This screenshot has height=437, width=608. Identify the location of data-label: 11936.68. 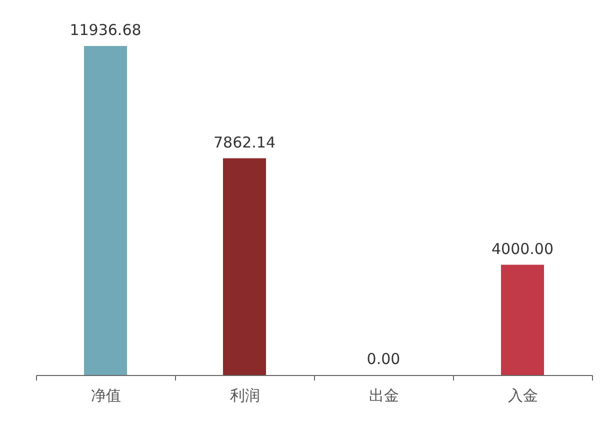
(106, 30).